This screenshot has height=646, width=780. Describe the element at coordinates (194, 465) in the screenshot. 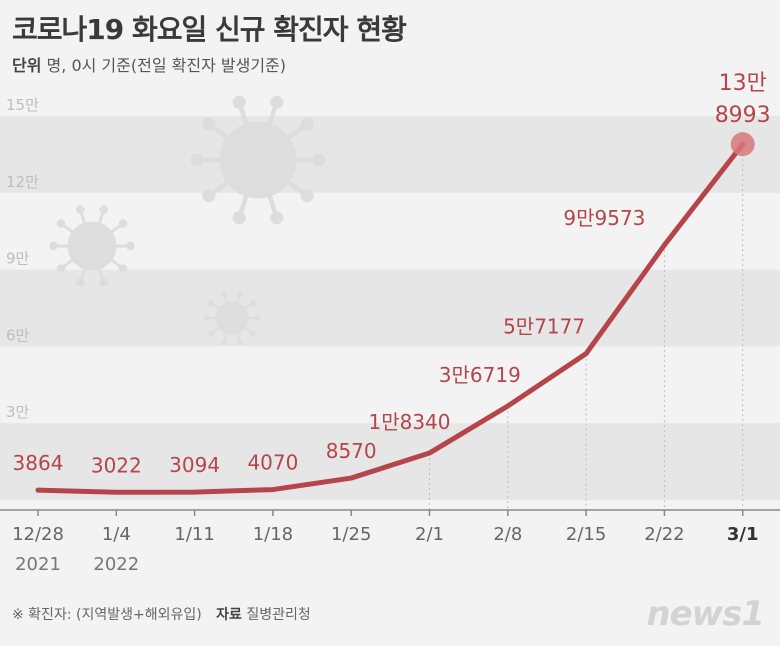

I see `data-label: 3094` at that location.